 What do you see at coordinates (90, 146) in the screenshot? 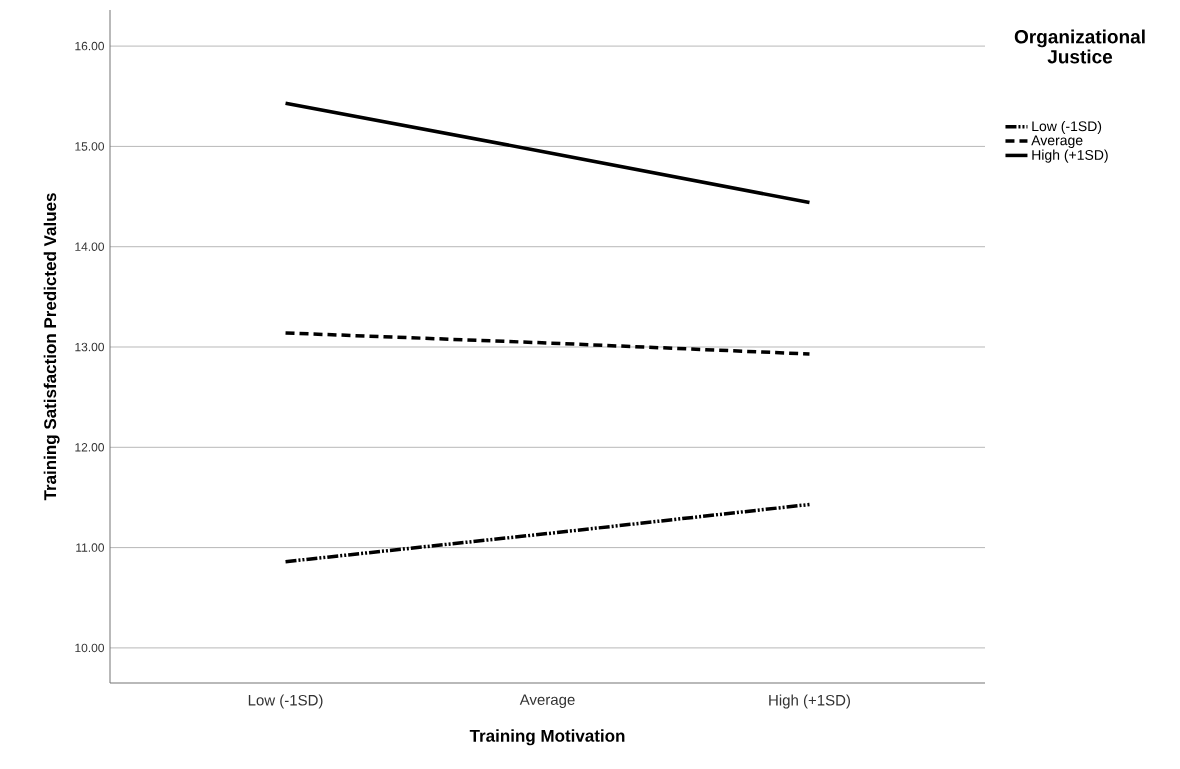
I see `y-tick-label: 15.00` at bounding box center [90, 146].